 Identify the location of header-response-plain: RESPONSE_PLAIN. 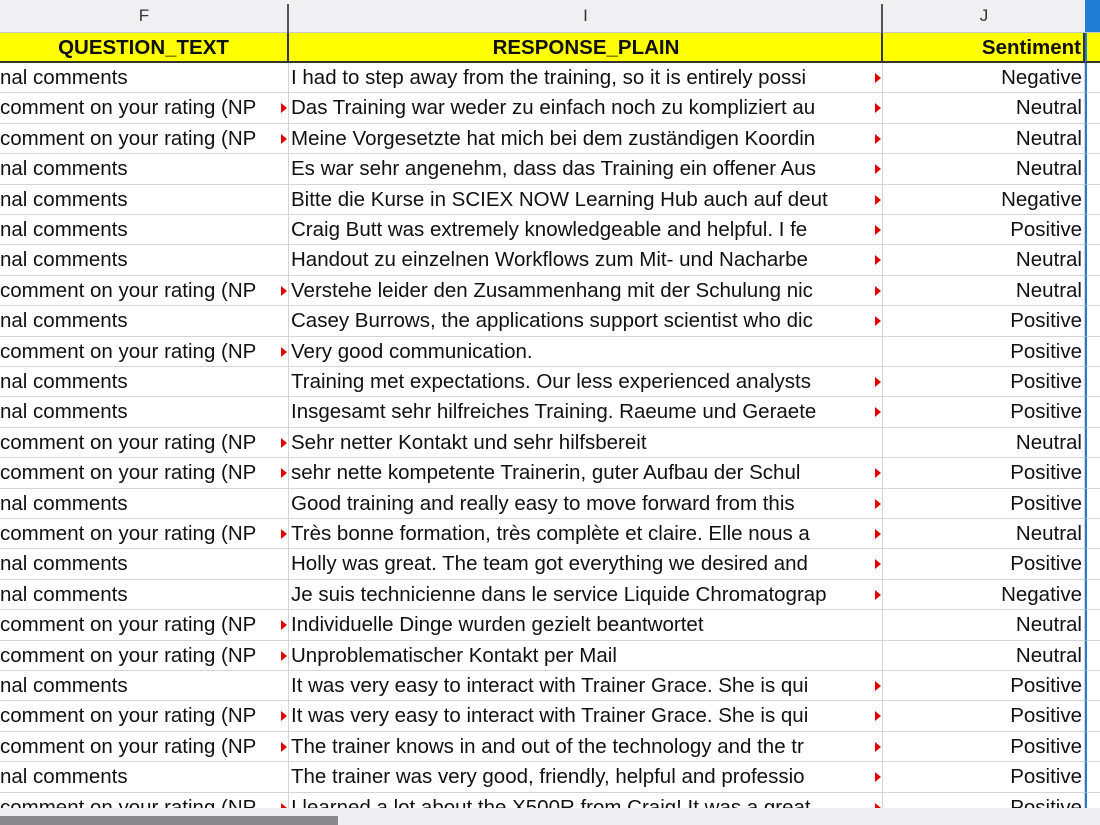
(586, 48).